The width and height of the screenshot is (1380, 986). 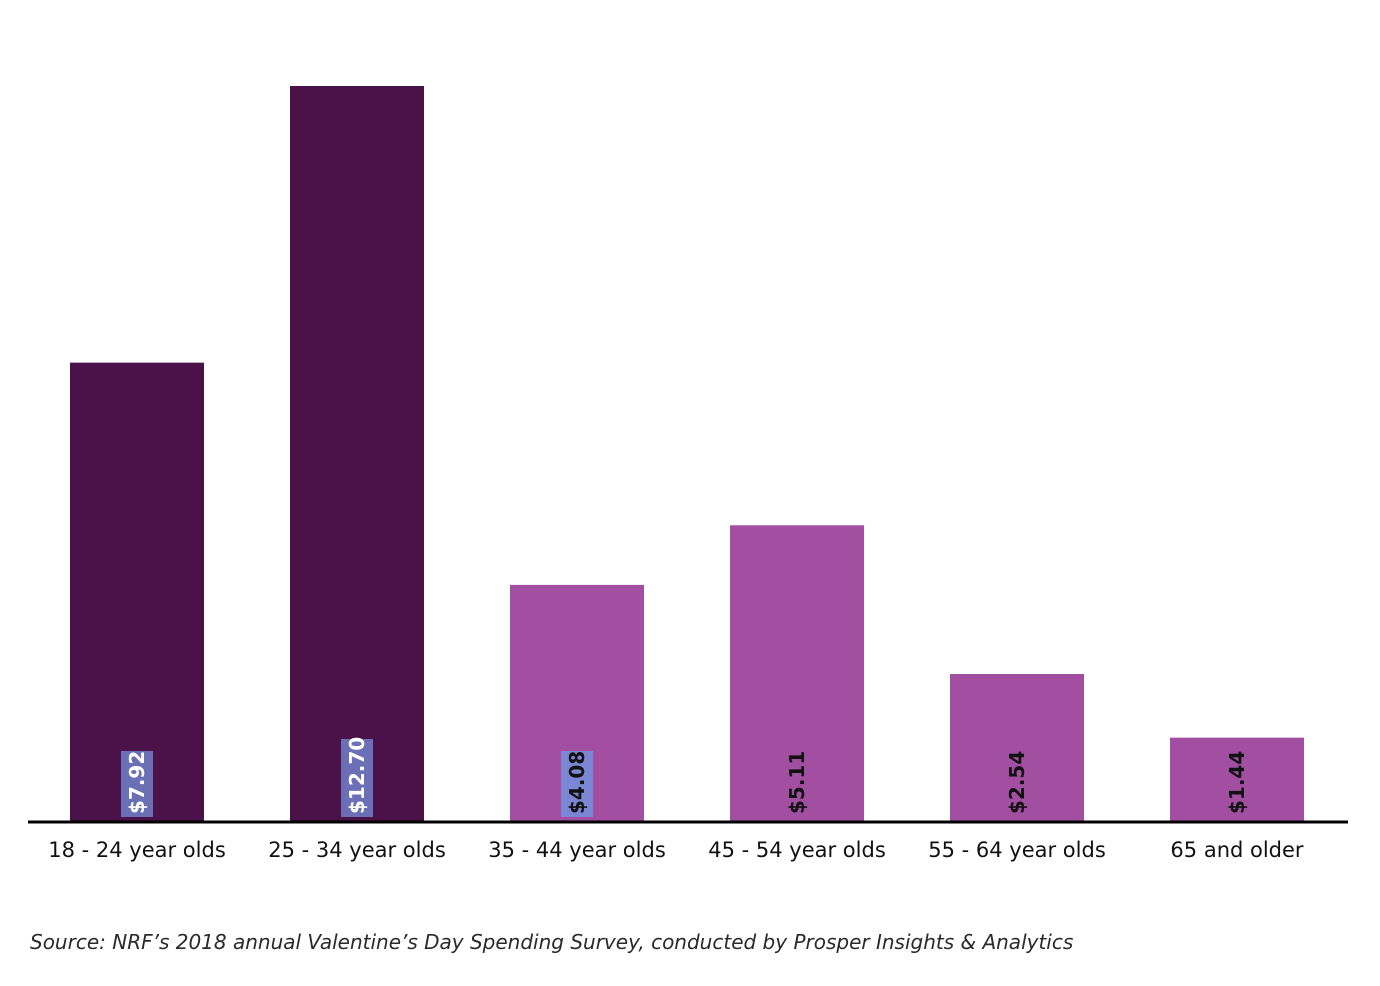 I want to click on value-label-3: $4.08, so click(x=577, y=782).